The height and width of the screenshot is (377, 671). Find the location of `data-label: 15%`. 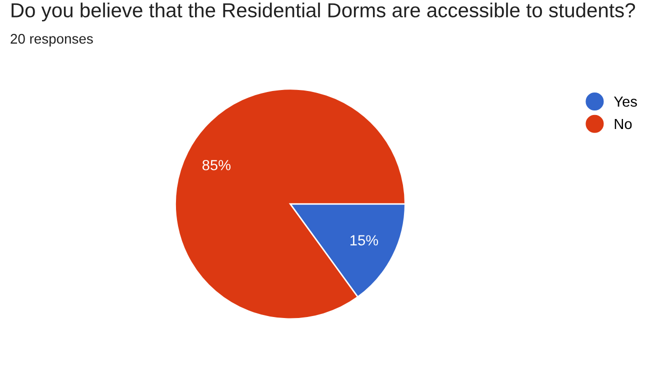

data-label: 15% is located at coordinates (364, 240).